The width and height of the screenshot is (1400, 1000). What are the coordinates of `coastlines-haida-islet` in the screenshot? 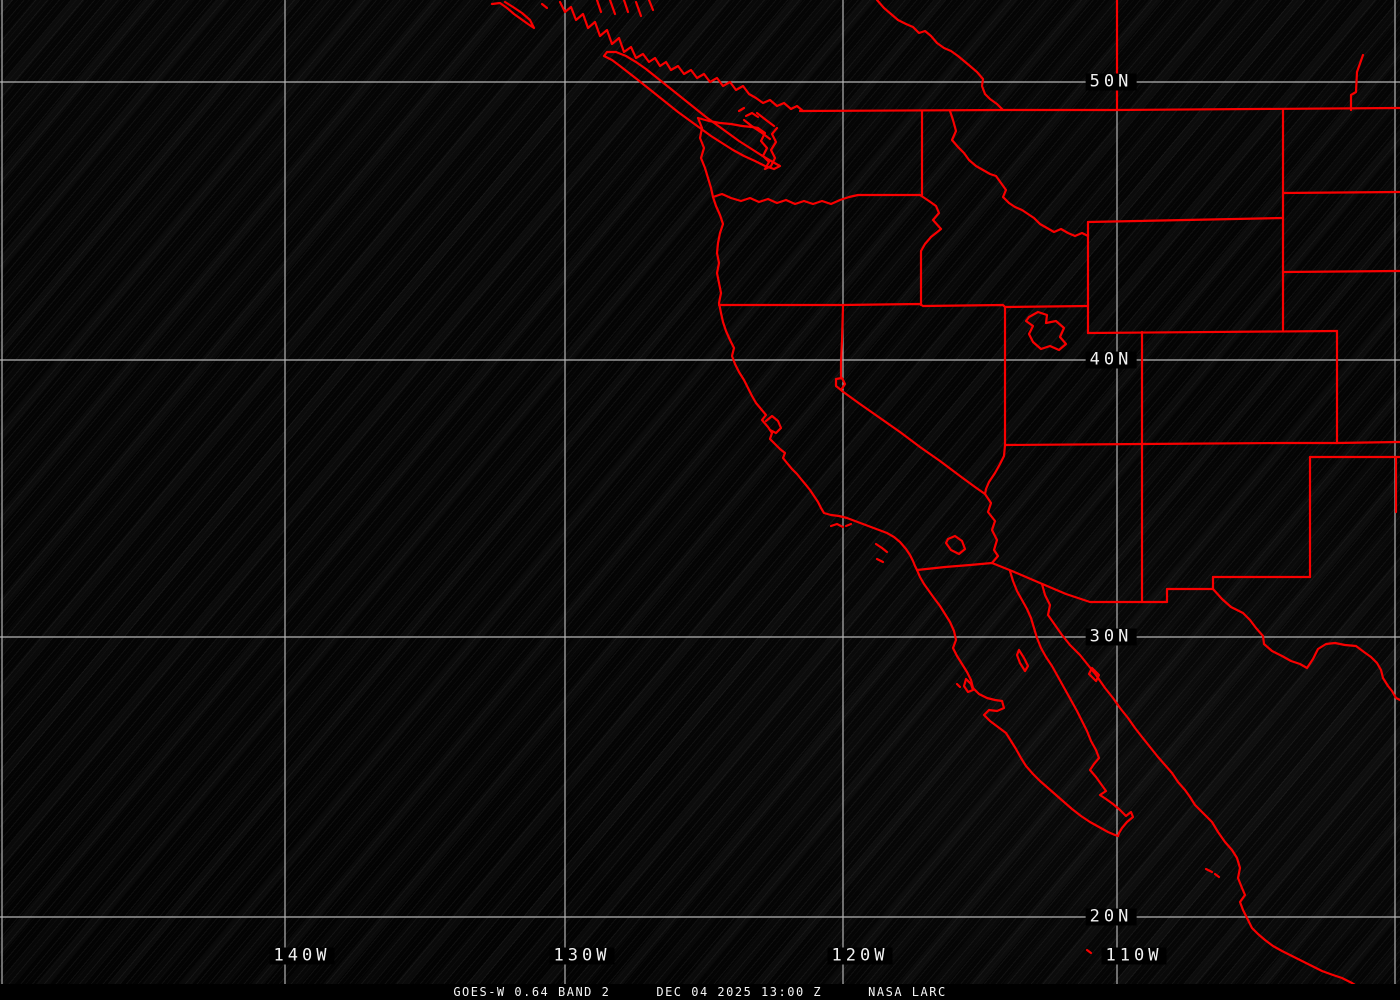 It's located at (544, 6).